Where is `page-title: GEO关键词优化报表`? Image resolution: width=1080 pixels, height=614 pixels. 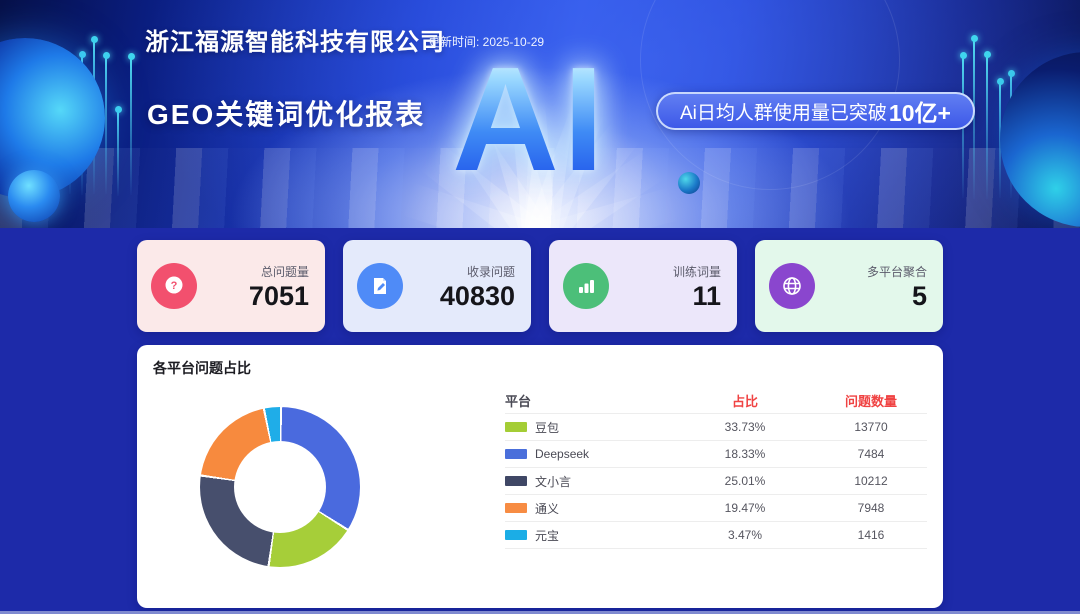 page-title: GEO关键词优化报表 is located at coordinates (286, 114).